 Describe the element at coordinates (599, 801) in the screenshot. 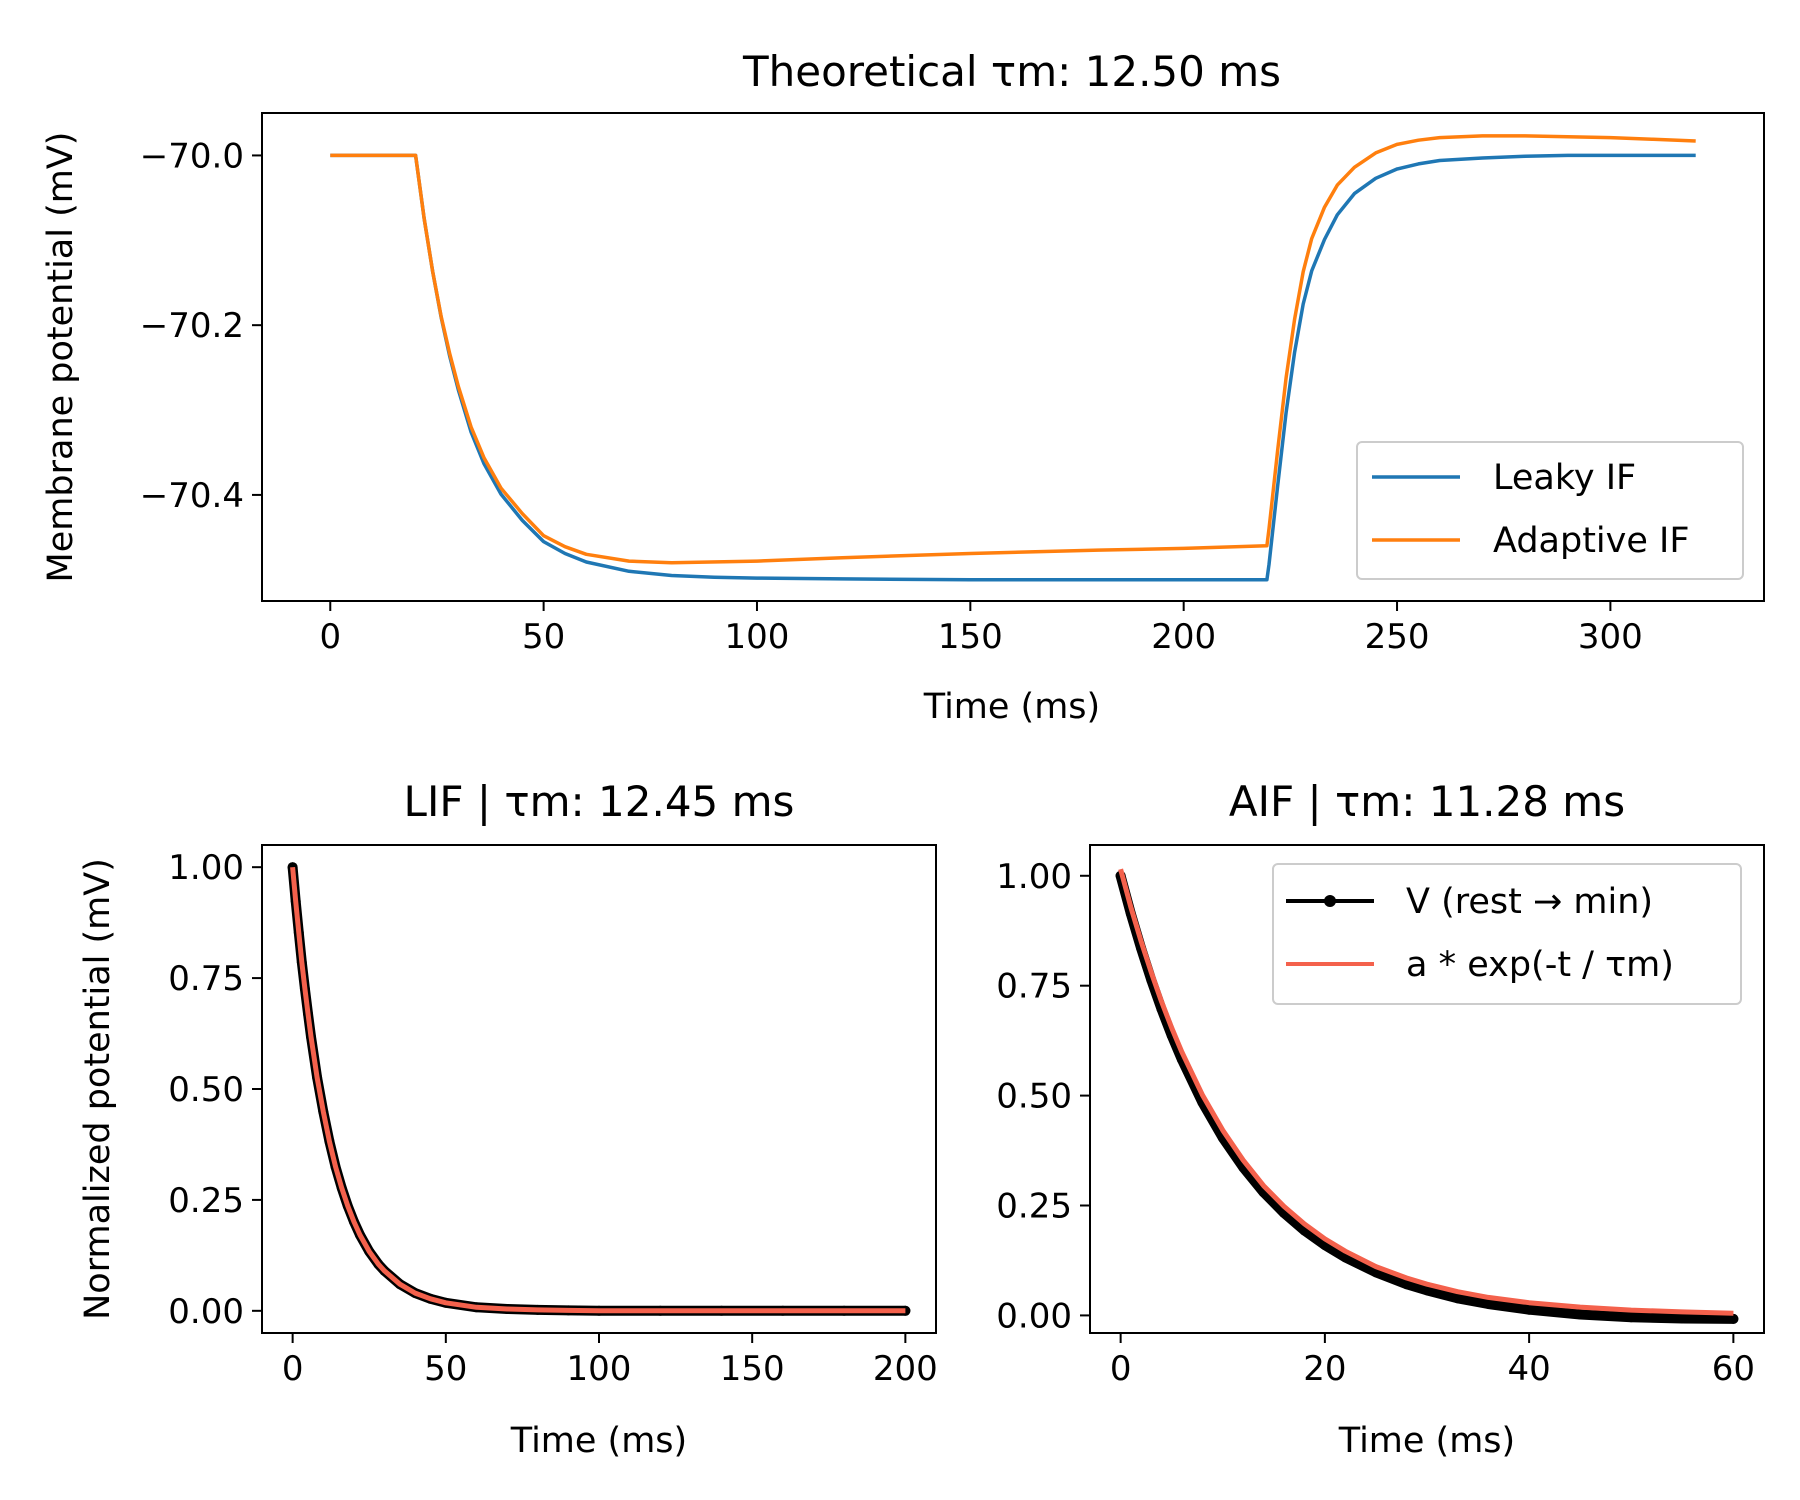

I see `lif-chart-title: LIF | τm: 12.45 ms` at that location.